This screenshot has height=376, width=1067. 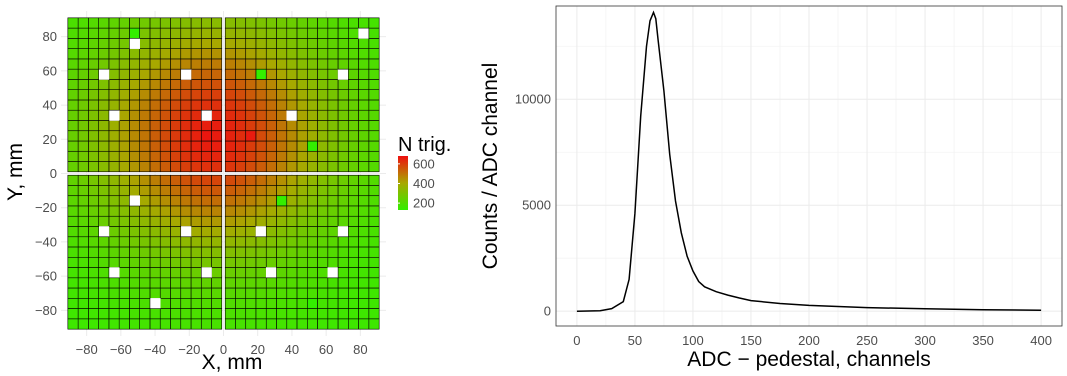 I want to click on heatmap-y-tick-label: 20, so click(x=50, y=139).